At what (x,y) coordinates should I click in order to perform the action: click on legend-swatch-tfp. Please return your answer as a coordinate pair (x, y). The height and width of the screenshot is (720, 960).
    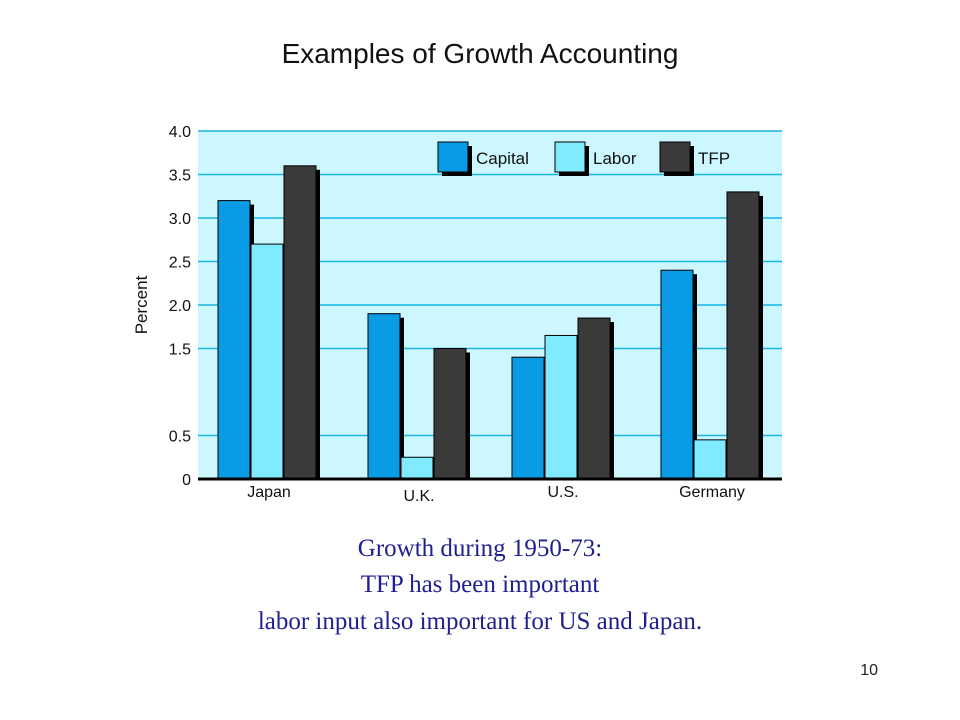
    Looking at the image, I should click on (675, 157).